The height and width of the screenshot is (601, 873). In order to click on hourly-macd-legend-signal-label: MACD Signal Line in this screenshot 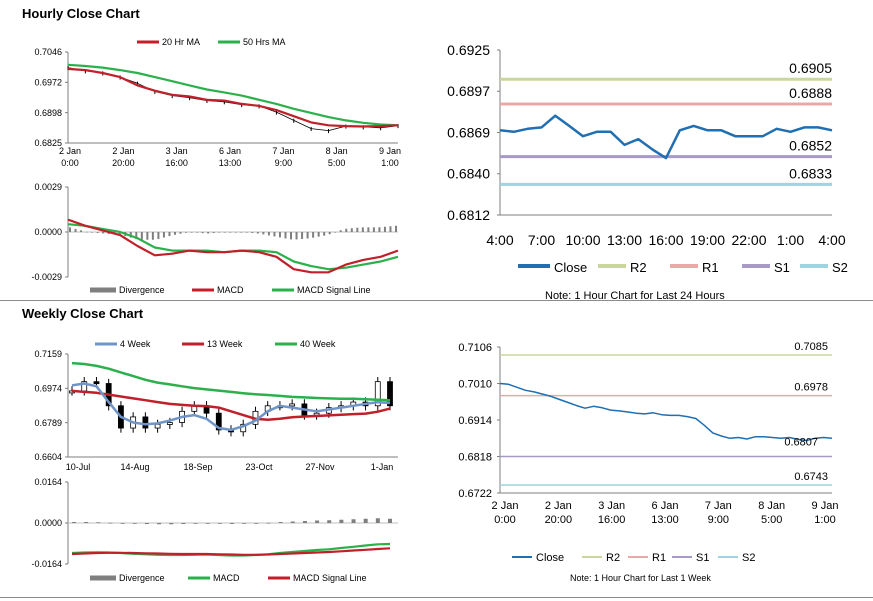, I will do `click(334, 290)`.